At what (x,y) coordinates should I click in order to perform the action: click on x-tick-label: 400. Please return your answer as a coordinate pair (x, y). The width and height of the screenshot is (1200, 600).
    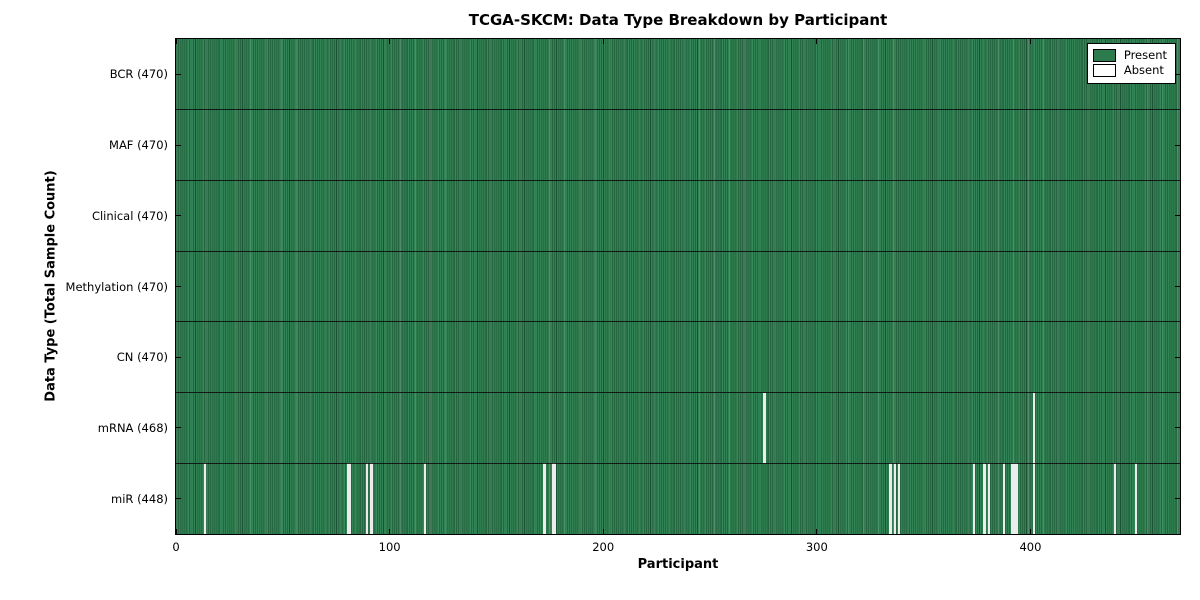
    Looking at the image, I should click on (1030, 547).